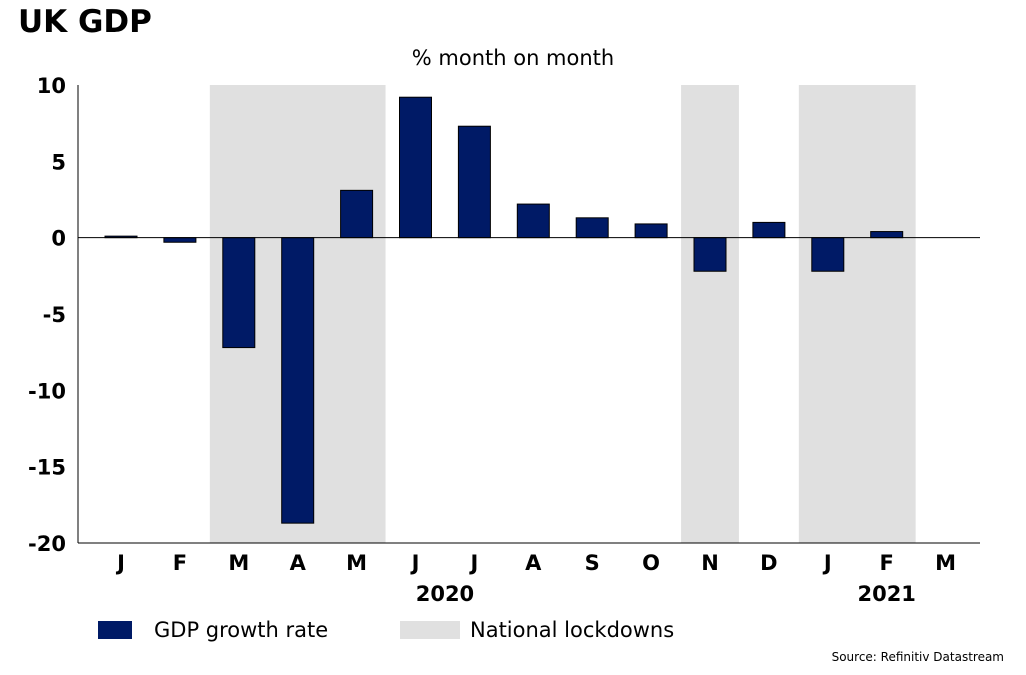  I want to click on year-label: 2021, so click(886, 594).